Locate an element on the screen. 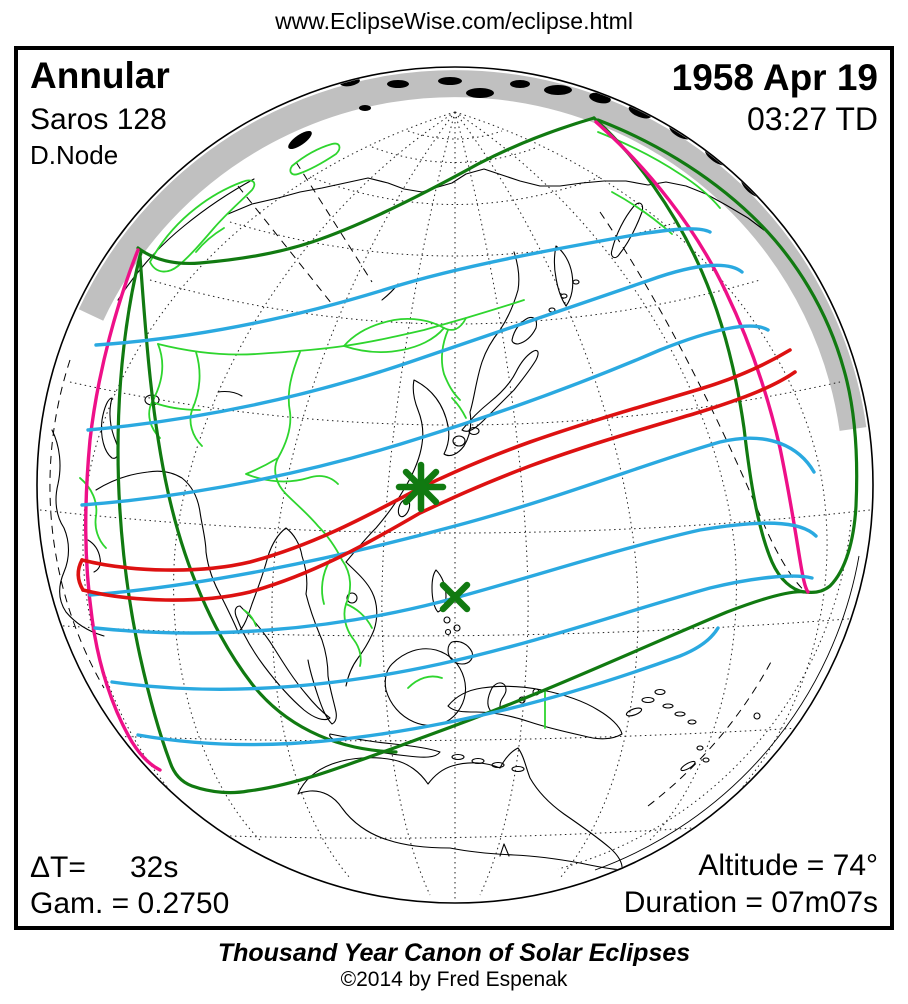 Image resolution: width=908 pixels, height=1004 pixels. eclipse-type-label: Annular is located at coordinates (100, 75).